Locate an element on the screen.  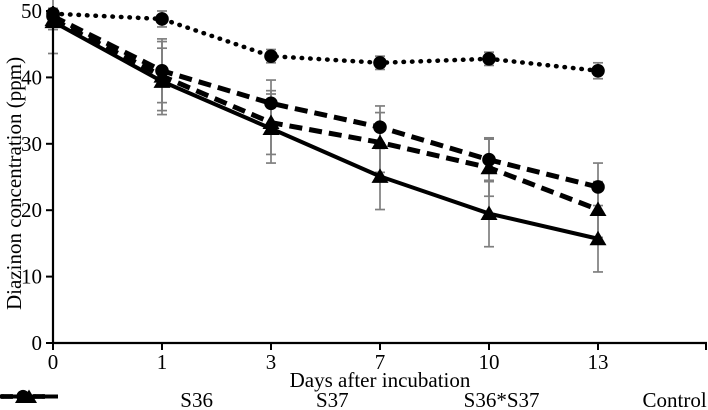
legend-item-s37: S37 is located at coordinates (175, 399).